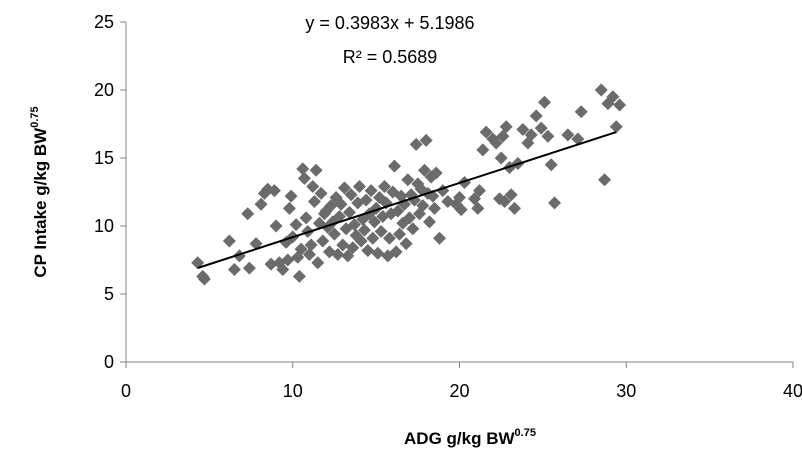  I want to click on x-axis-title: ADG g/kg BW0.75, so click(470, 437).